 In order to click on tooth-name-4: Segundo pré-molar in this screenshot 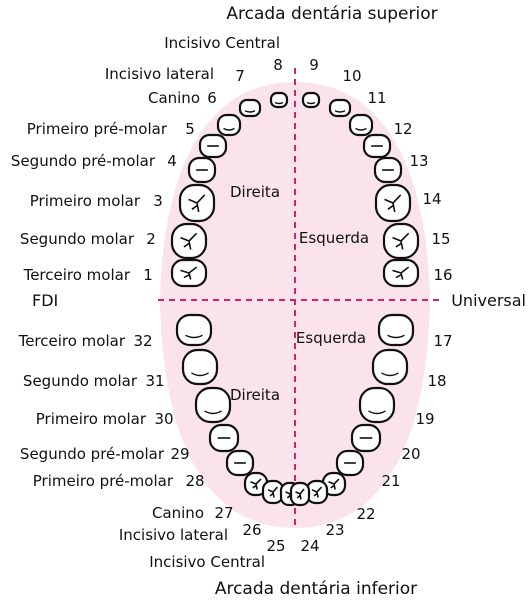, I will do `click(83, 161)`.